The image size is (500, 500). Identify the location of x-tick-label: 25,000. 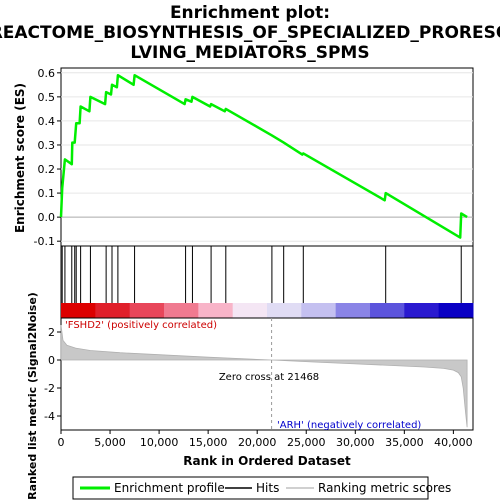
(306, 442).